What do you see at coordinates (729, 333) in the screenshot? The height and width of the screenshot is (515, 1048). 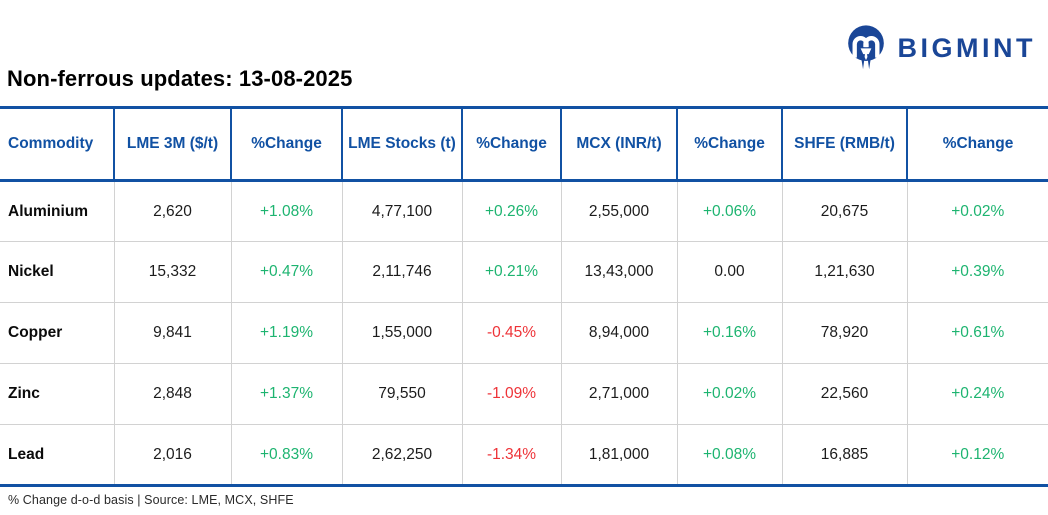 I see `mcx-change-cell: +0.16%` at bounding box center [729, 333].